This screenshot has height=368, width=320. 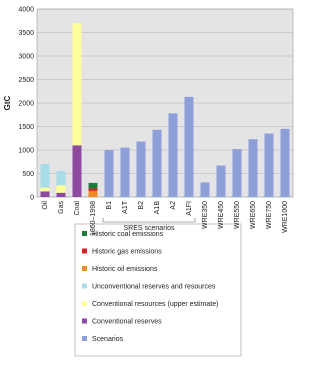 What do you see at coordinates (149, 220) in the screenshot?
I see `bracket` at bounding box center [149, 220].